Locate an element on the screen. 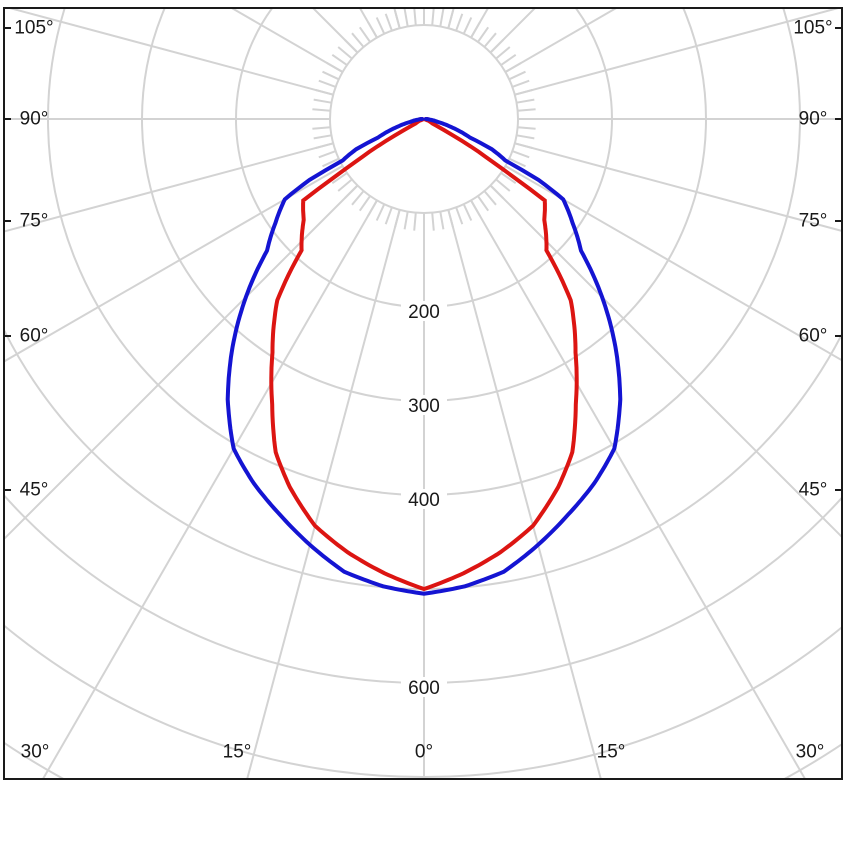 The width and height of the screenshot is (848, 848). grid-tick-145deg is located at coordinates (483, 34).